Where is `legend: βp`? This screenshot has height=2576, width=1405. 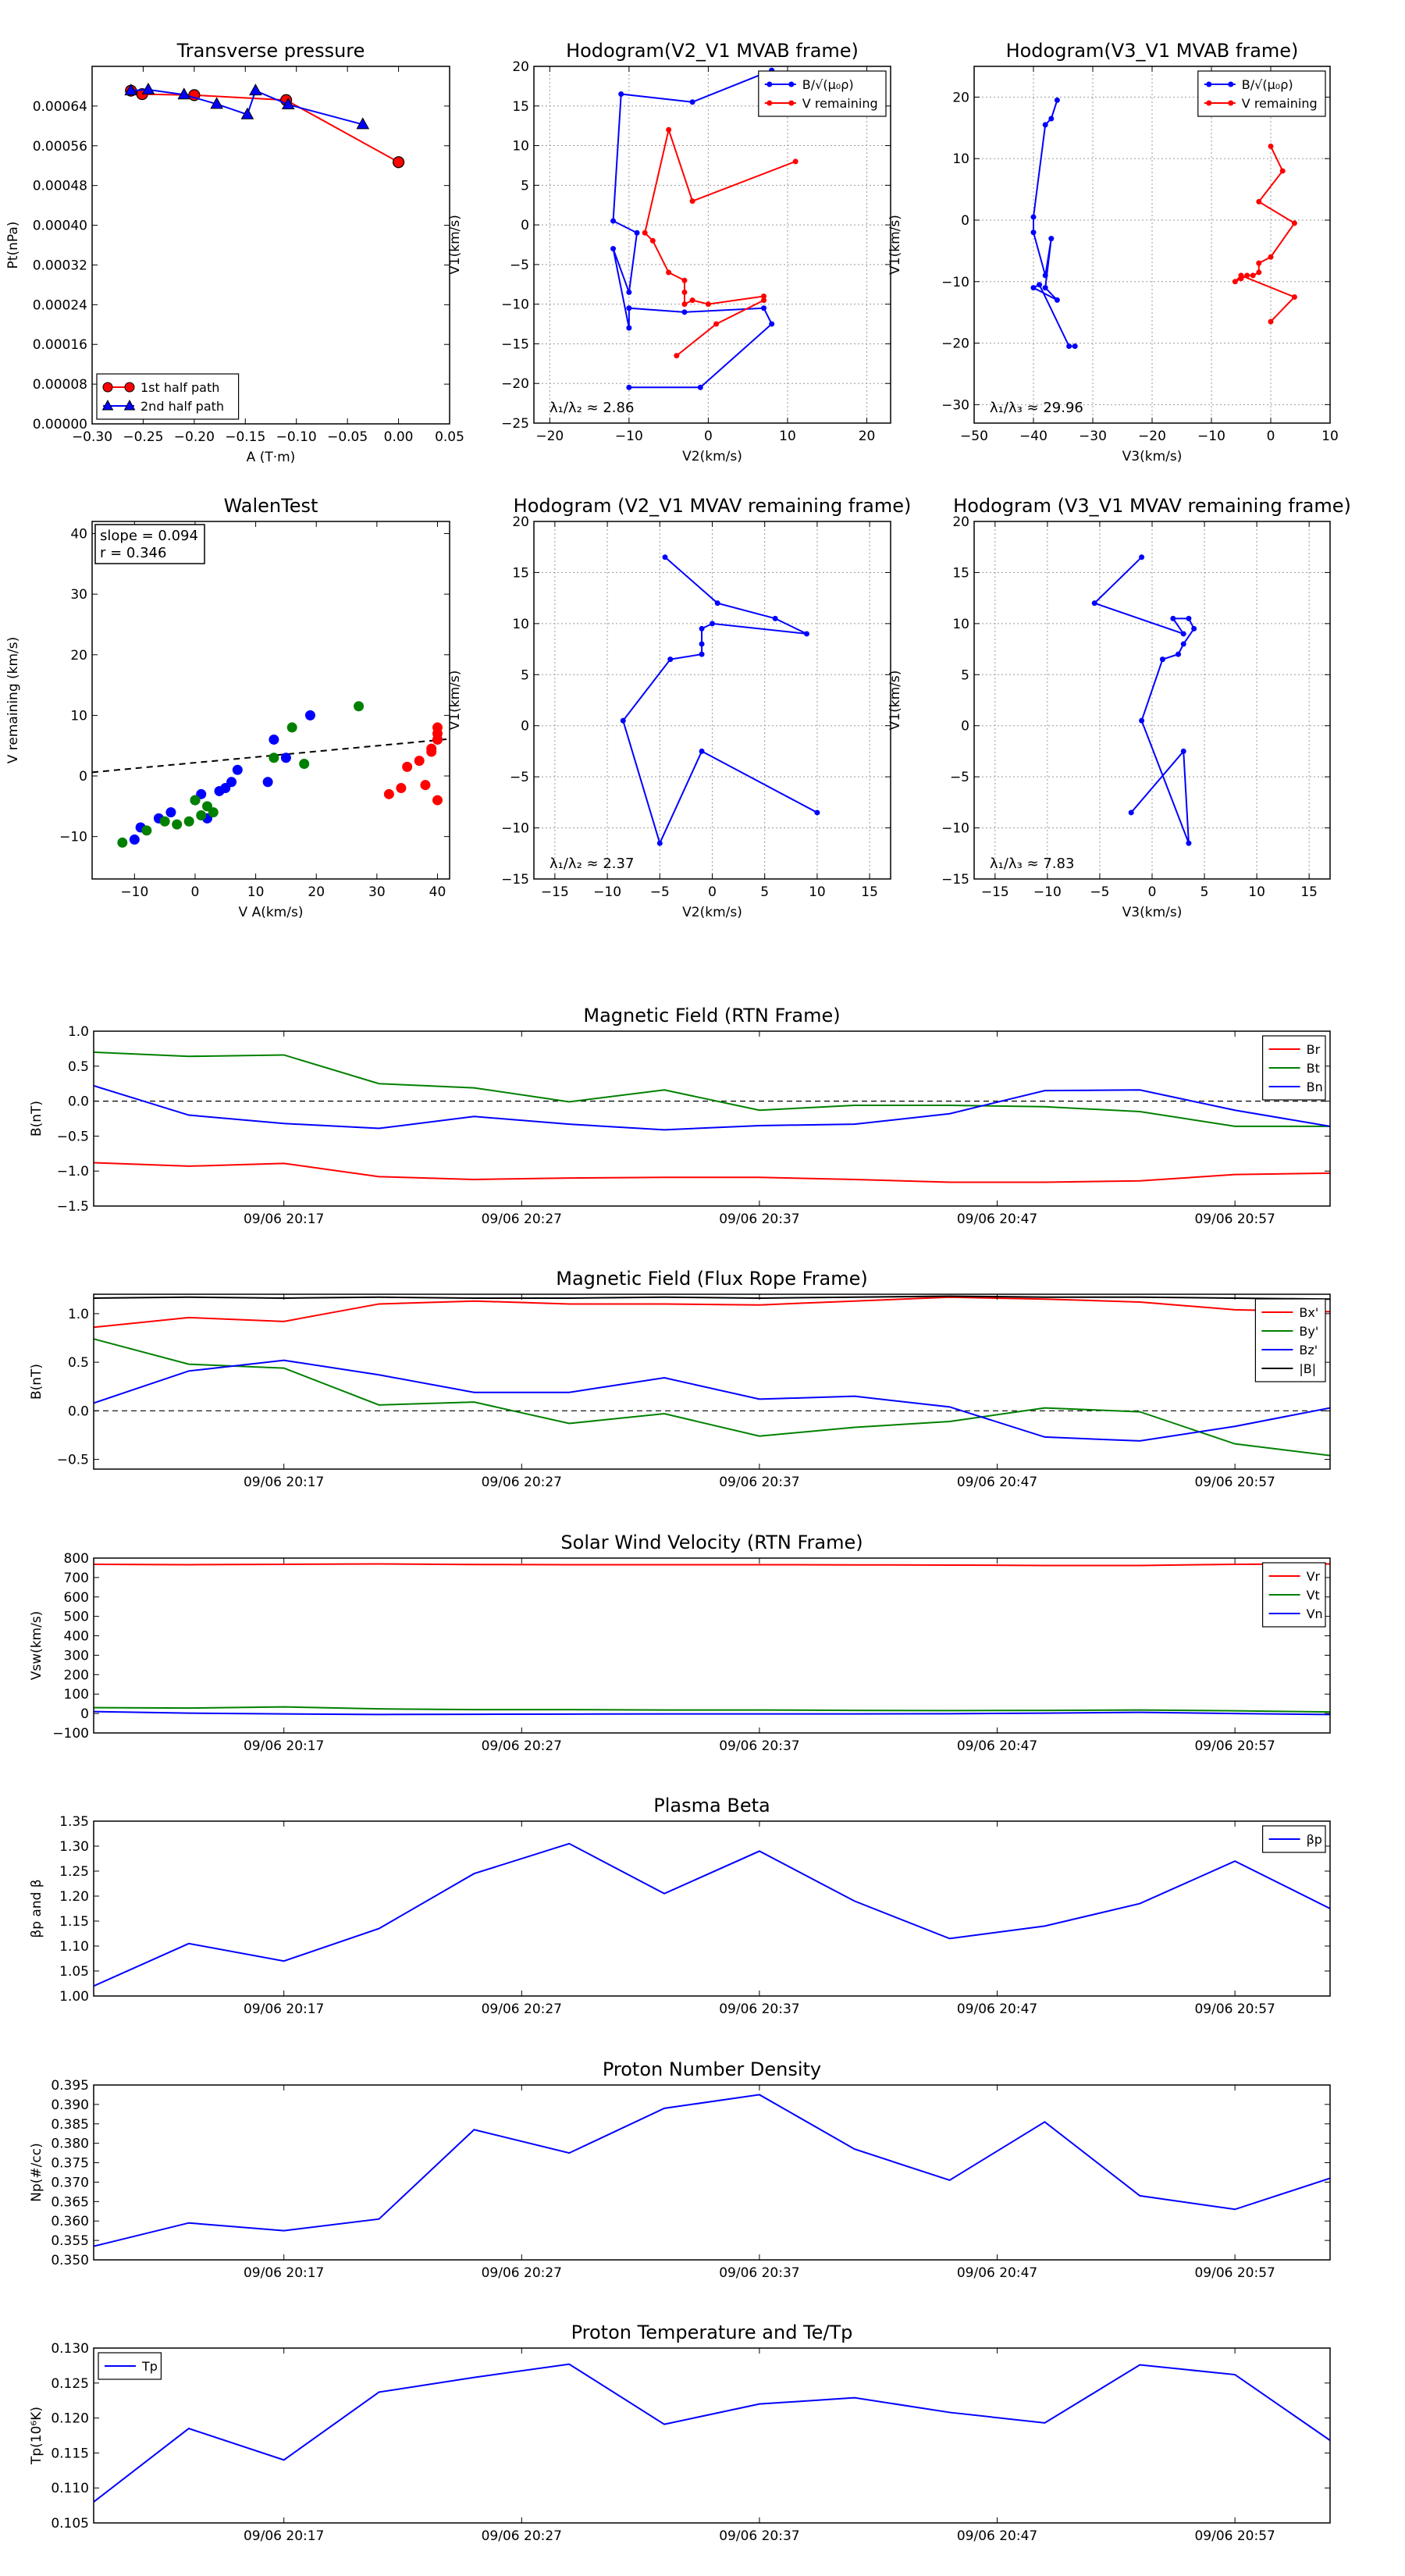
legend: βp is located at coordinates (1293, 1839).